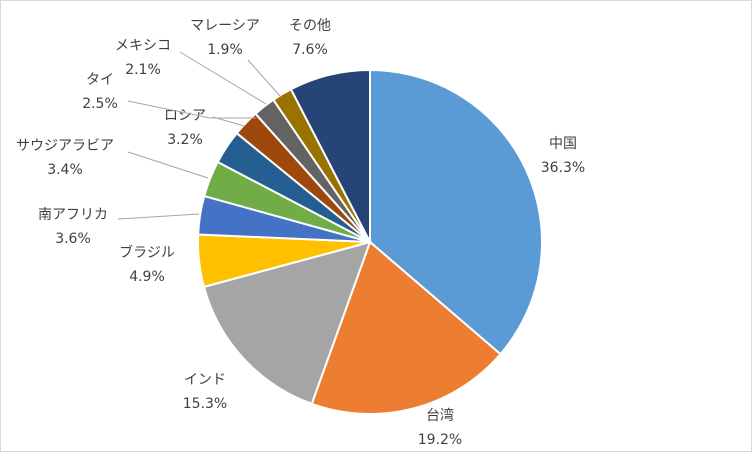 The width and height of the screenshot is (752, 452). Describe the element at coordinates (100, 104) in the screenshot. I see `slice-8-value-label: 2.5%` at that location.